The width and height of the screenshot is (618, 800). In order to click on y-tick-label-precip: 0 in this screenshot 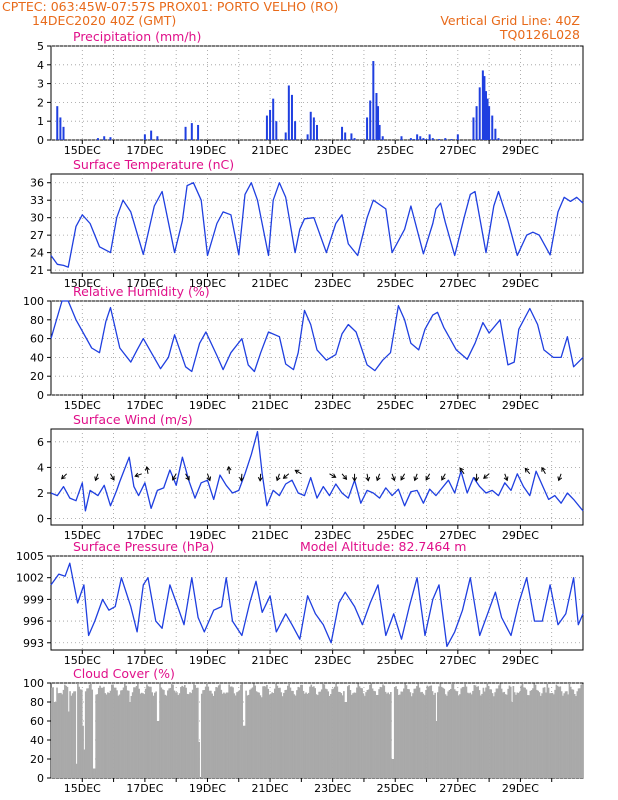, I will do `click(40, 140)`.